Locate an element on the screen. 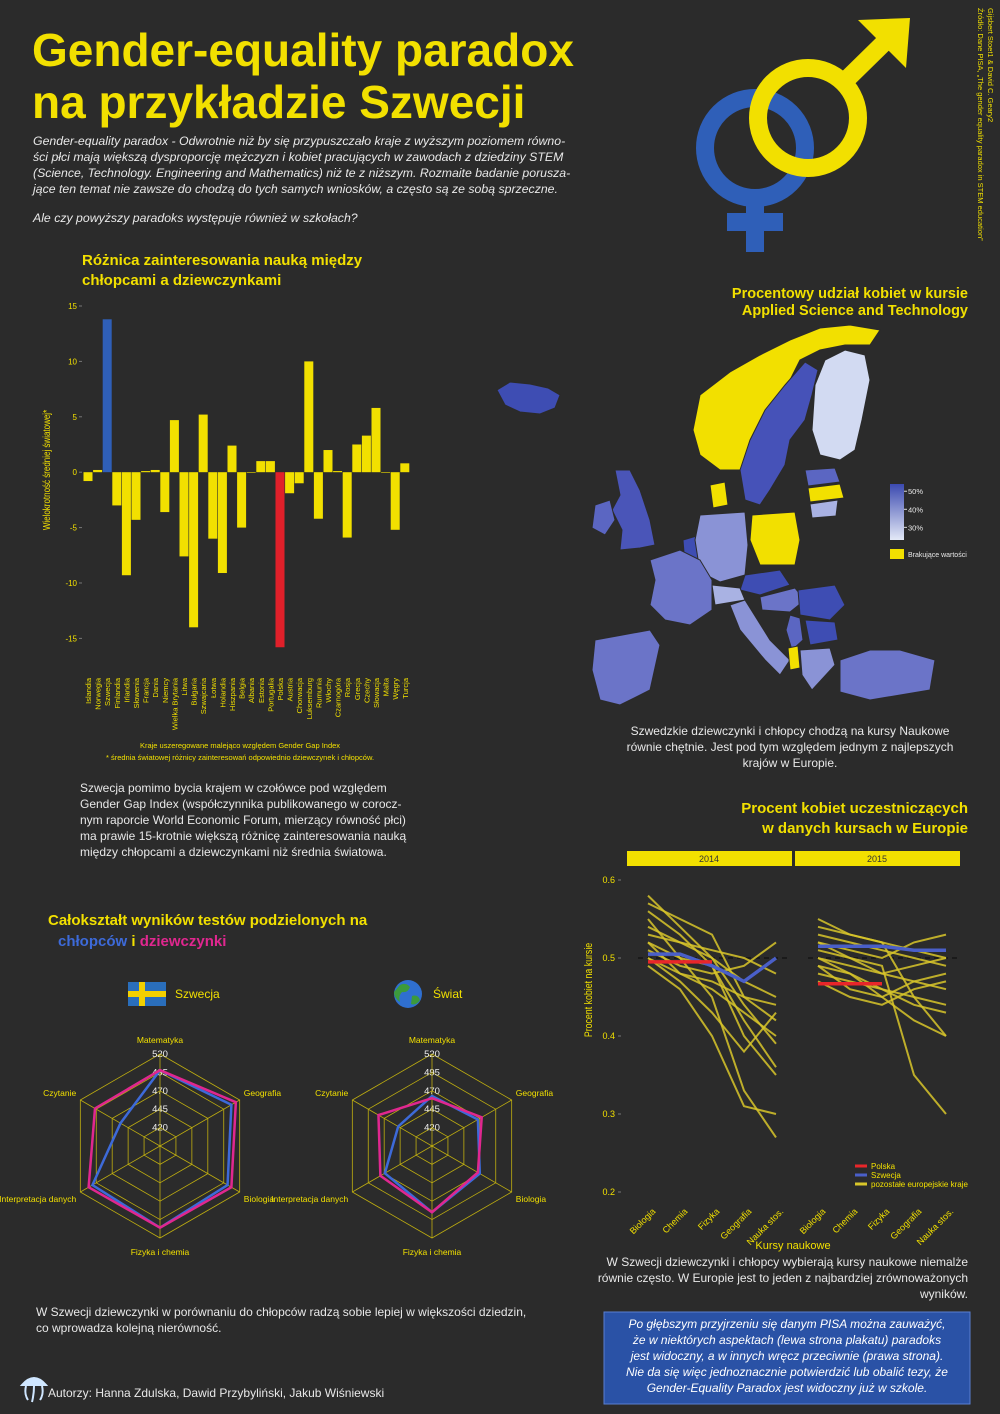 Image resolution: width=1000 pixels, height=1414 pixels. radar-axis-label: Geografia is located at coordinates (263, 1093).